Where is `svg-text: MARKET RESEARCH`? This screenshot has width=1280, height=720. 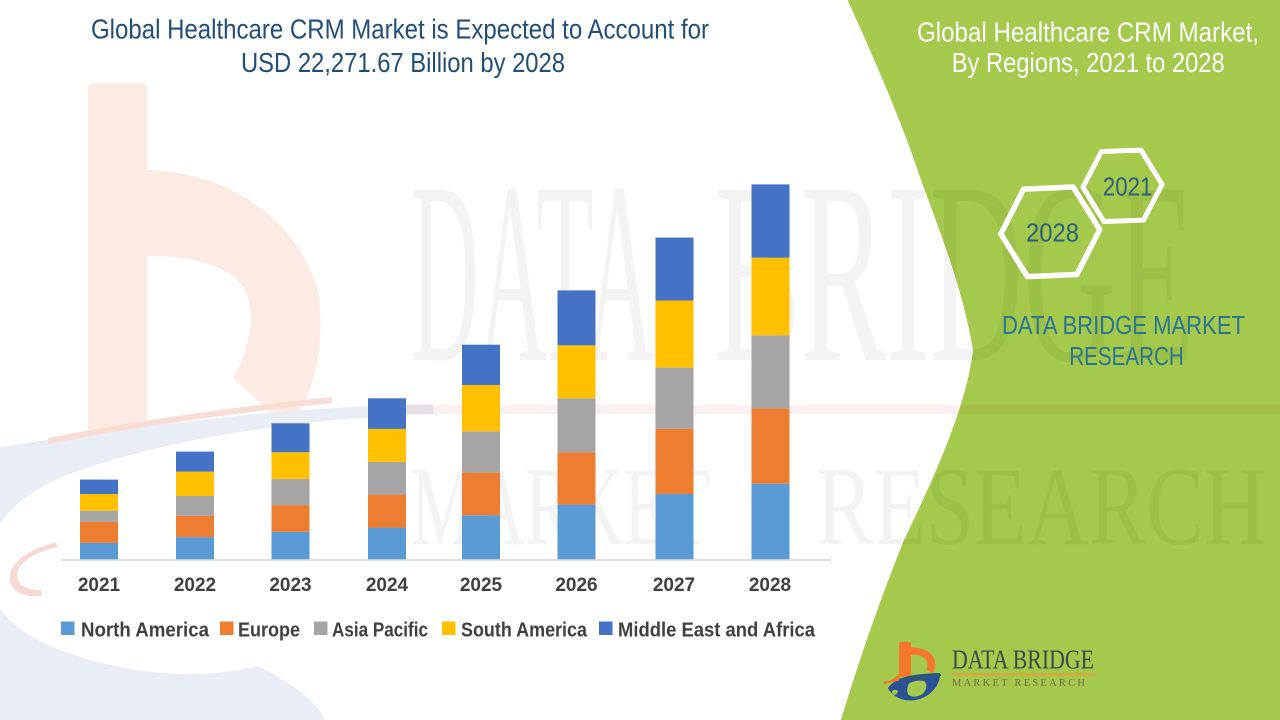
svg-text: MARKET RESEARCH is located at coordinates (1018, 683).